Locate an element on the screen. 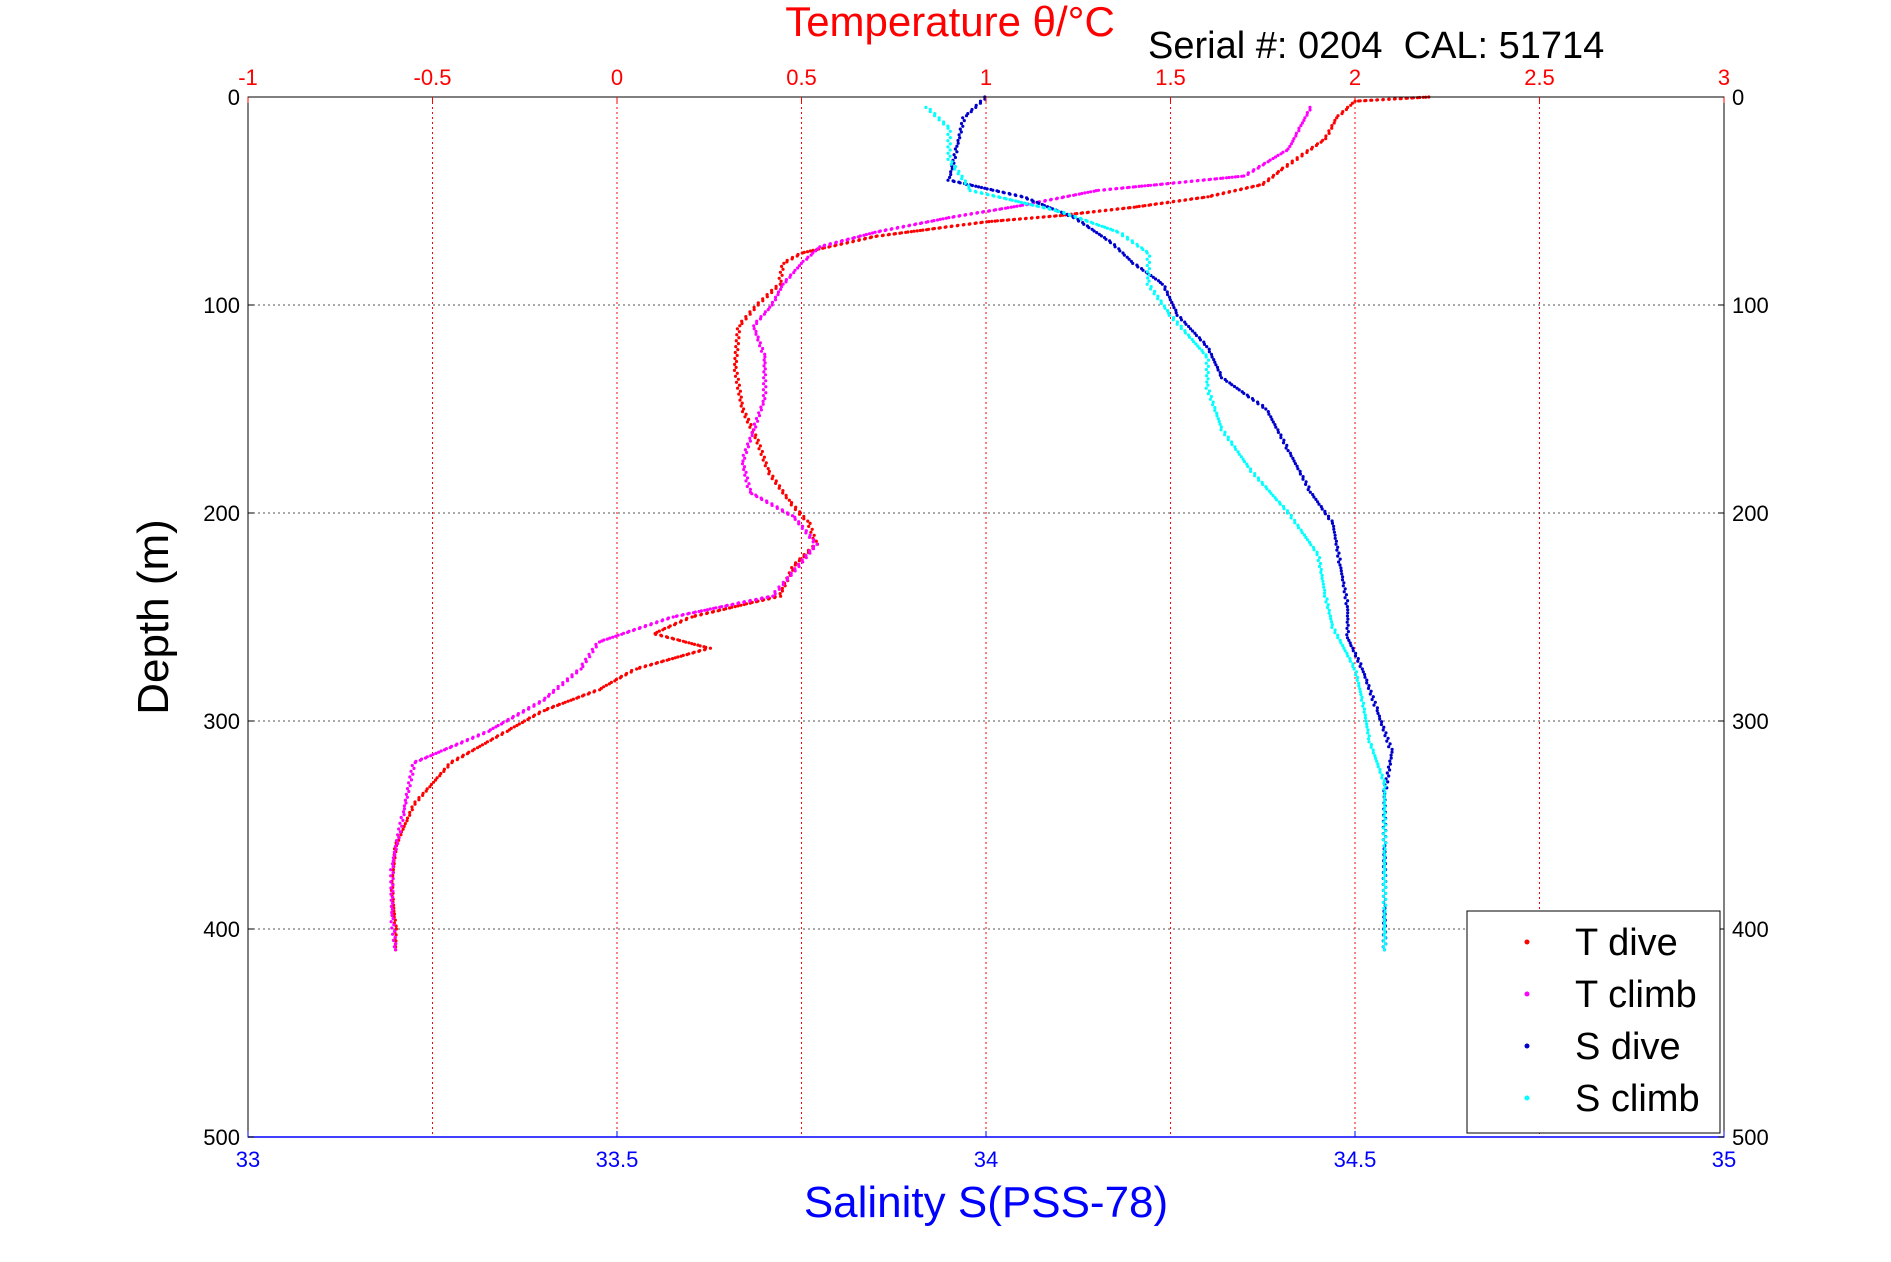 Image resolution: width=1891 pixels, height=1262 pixels. top-axis-tick-label: 1 is located at coordinates (986, 77).